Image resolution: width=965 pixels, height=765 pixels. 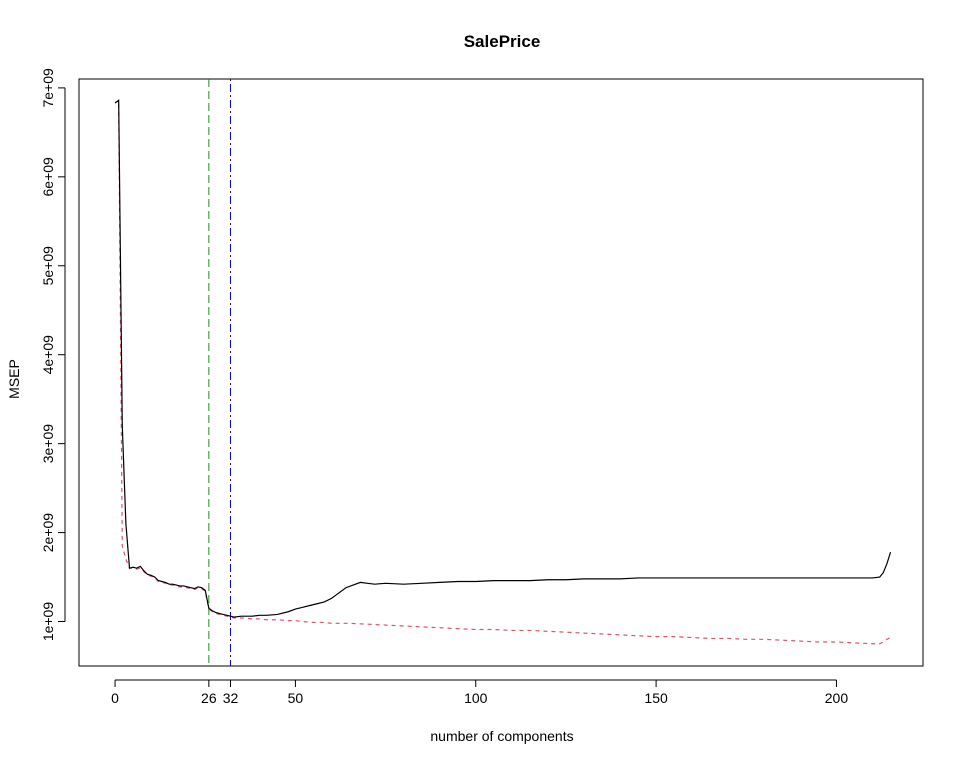 I want to click on y-tick-label: 5e+09, so click(x=48, y=266).